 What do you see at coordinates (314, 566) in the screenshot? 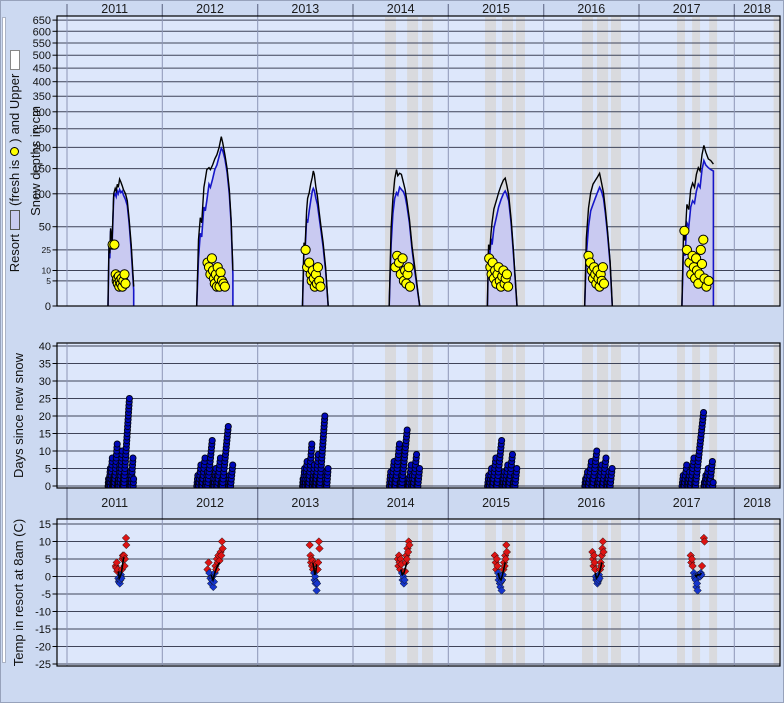
I see `temp-season-2013` at bounding box center [314, 566].